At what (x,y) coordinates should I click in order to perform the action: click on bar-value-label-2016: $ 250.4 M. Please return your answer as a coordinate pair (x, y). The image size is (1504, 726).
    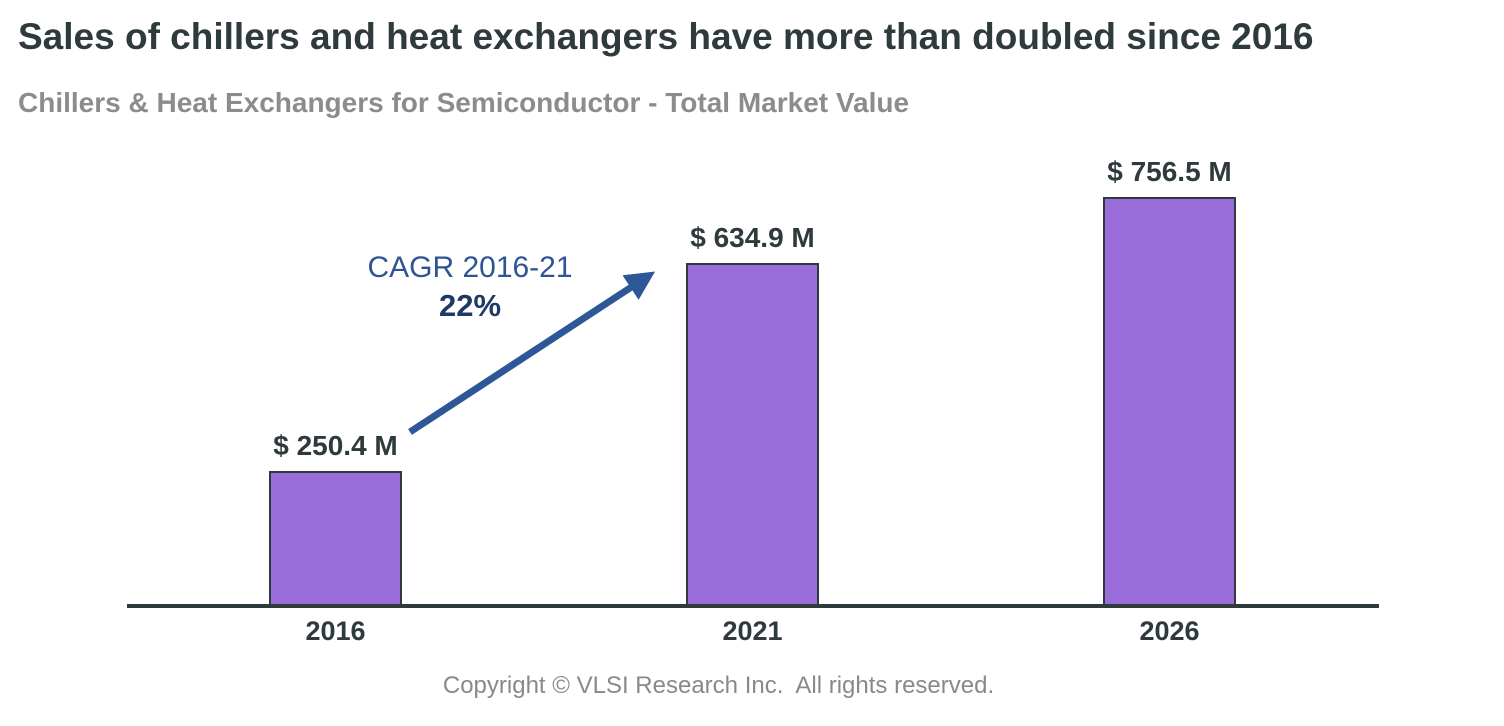
    Looking at the image, I should click on (335, 445).